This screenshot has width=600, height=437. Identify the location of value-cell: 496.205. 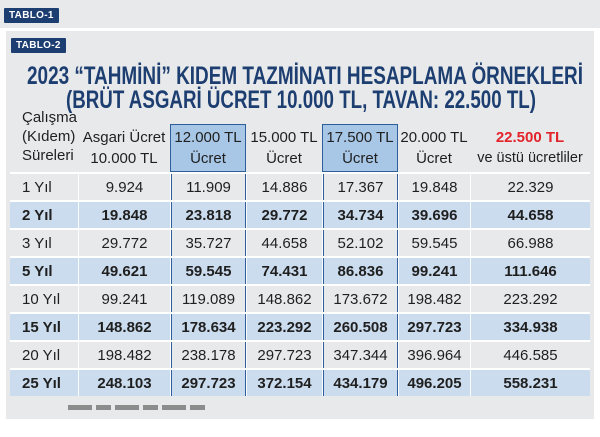
(434, 383).